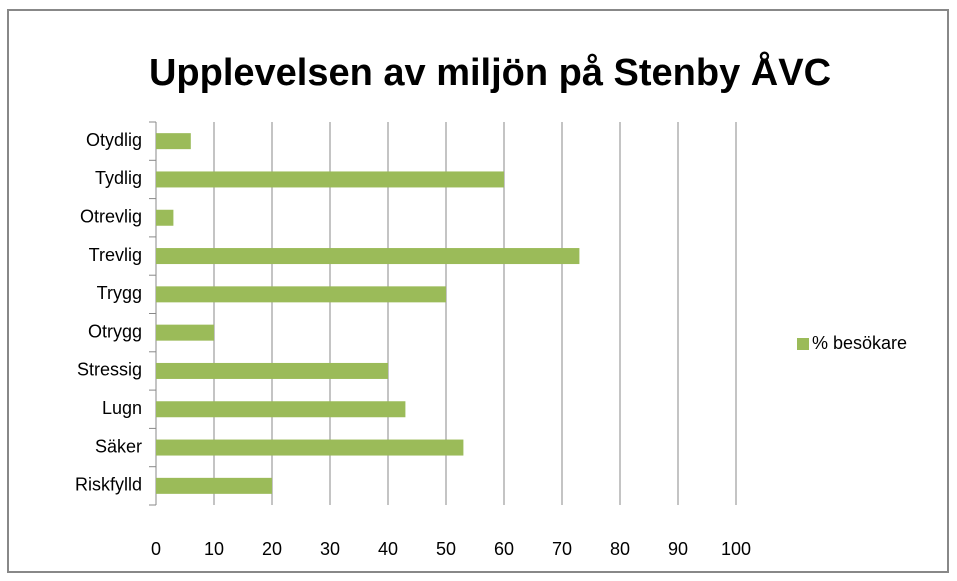  Describe the element at coordinates (122, 408) in the screenshot. I see `y-tick-label: Lugn` at that location.